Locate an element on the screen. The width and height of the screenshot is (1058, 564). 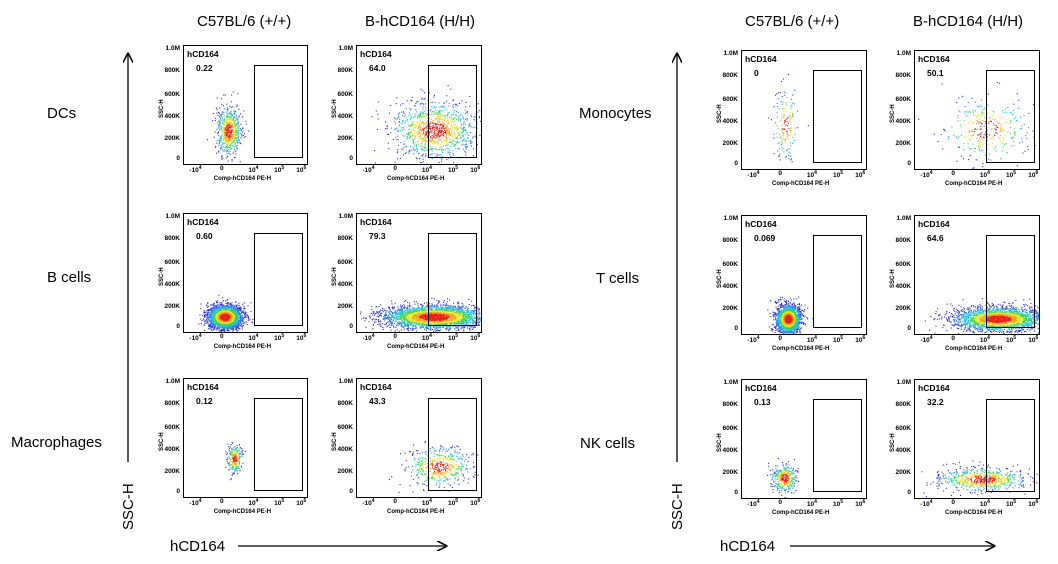
left-x-axis-label: hCD164 is located at coordinates (198, 546).